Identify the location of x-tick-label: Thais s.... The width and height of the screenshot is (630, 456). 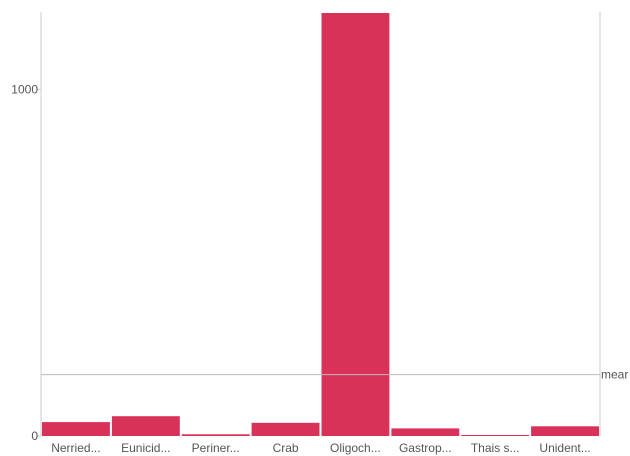
(495, 448).